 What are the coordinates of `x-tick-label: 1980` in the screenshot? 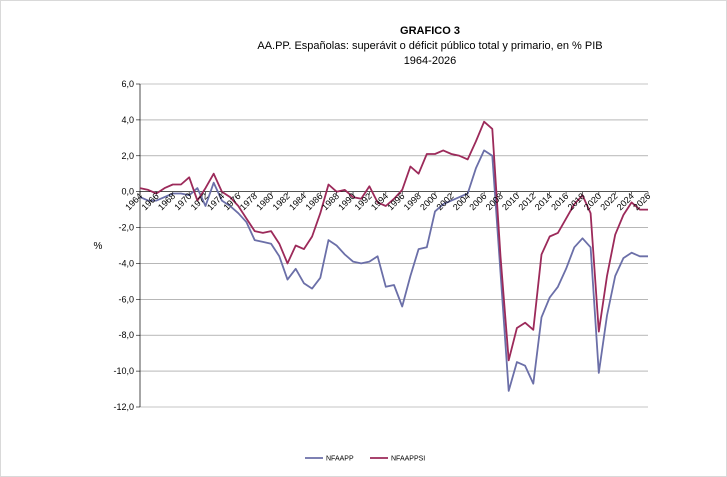 It's located at (264, 201).